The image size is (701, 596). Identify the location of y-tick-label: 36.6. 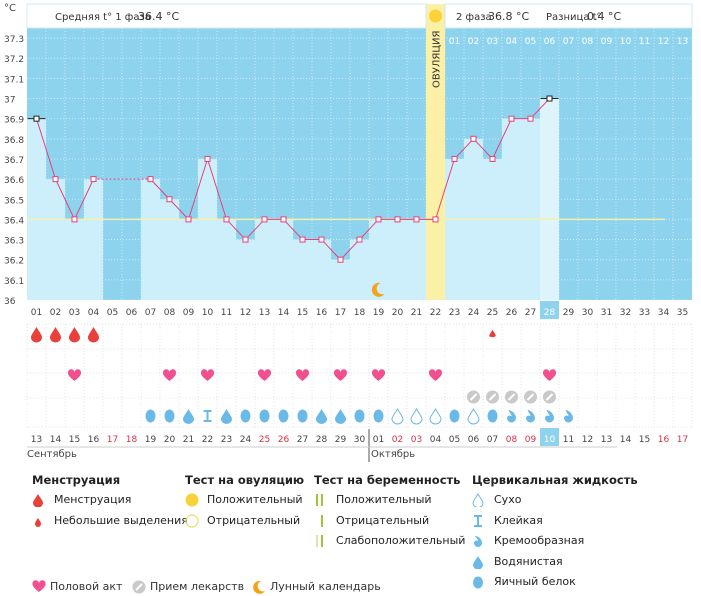
(14, 181).